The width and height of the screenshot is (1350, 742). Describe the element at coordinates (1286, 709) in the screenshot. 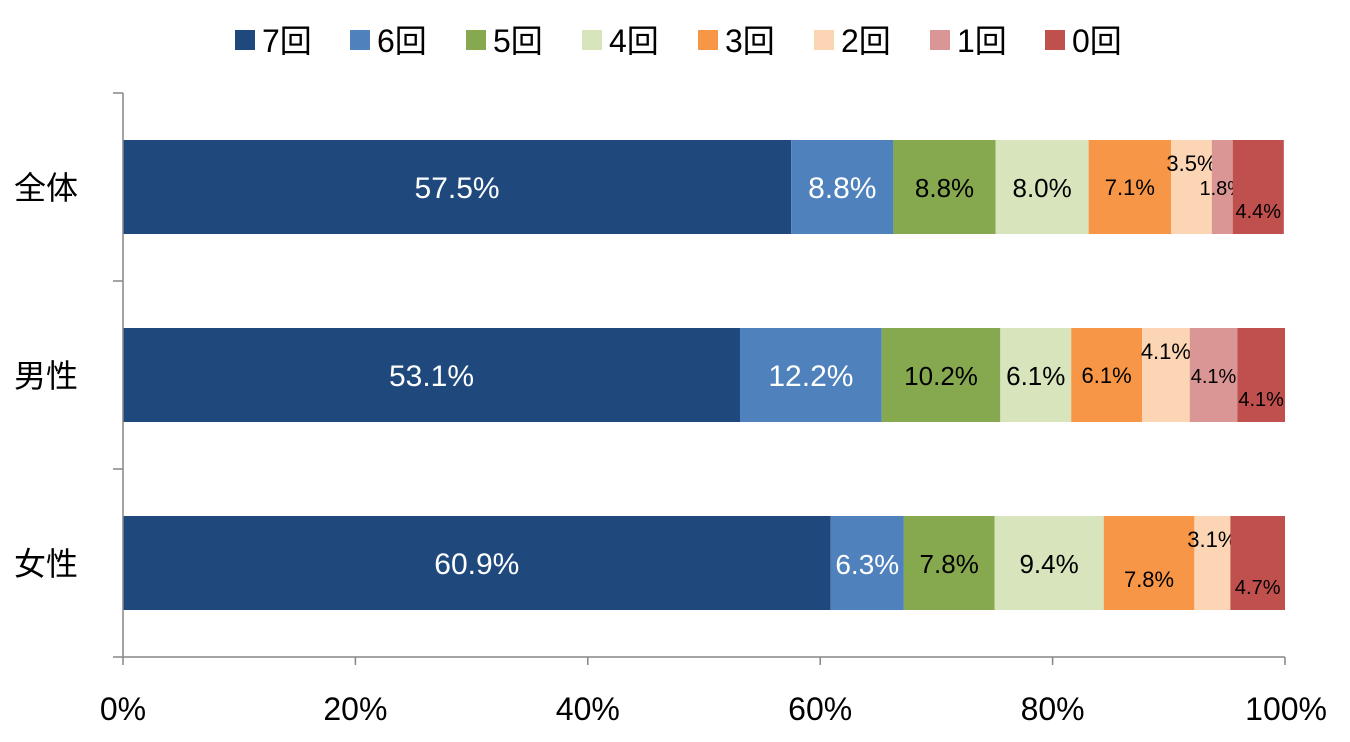

I see `x-tick-label: 100%` at that location.